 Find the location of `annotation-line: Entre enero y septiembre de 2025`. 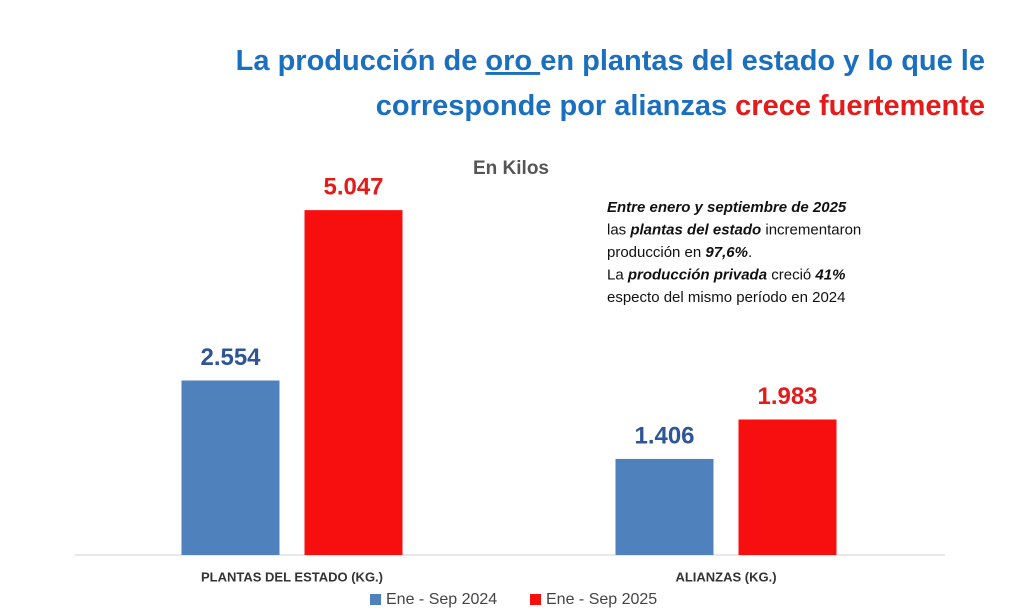

annotation-line: Entre enero y septiembre de 2025 is located at coordinates (727, 207).